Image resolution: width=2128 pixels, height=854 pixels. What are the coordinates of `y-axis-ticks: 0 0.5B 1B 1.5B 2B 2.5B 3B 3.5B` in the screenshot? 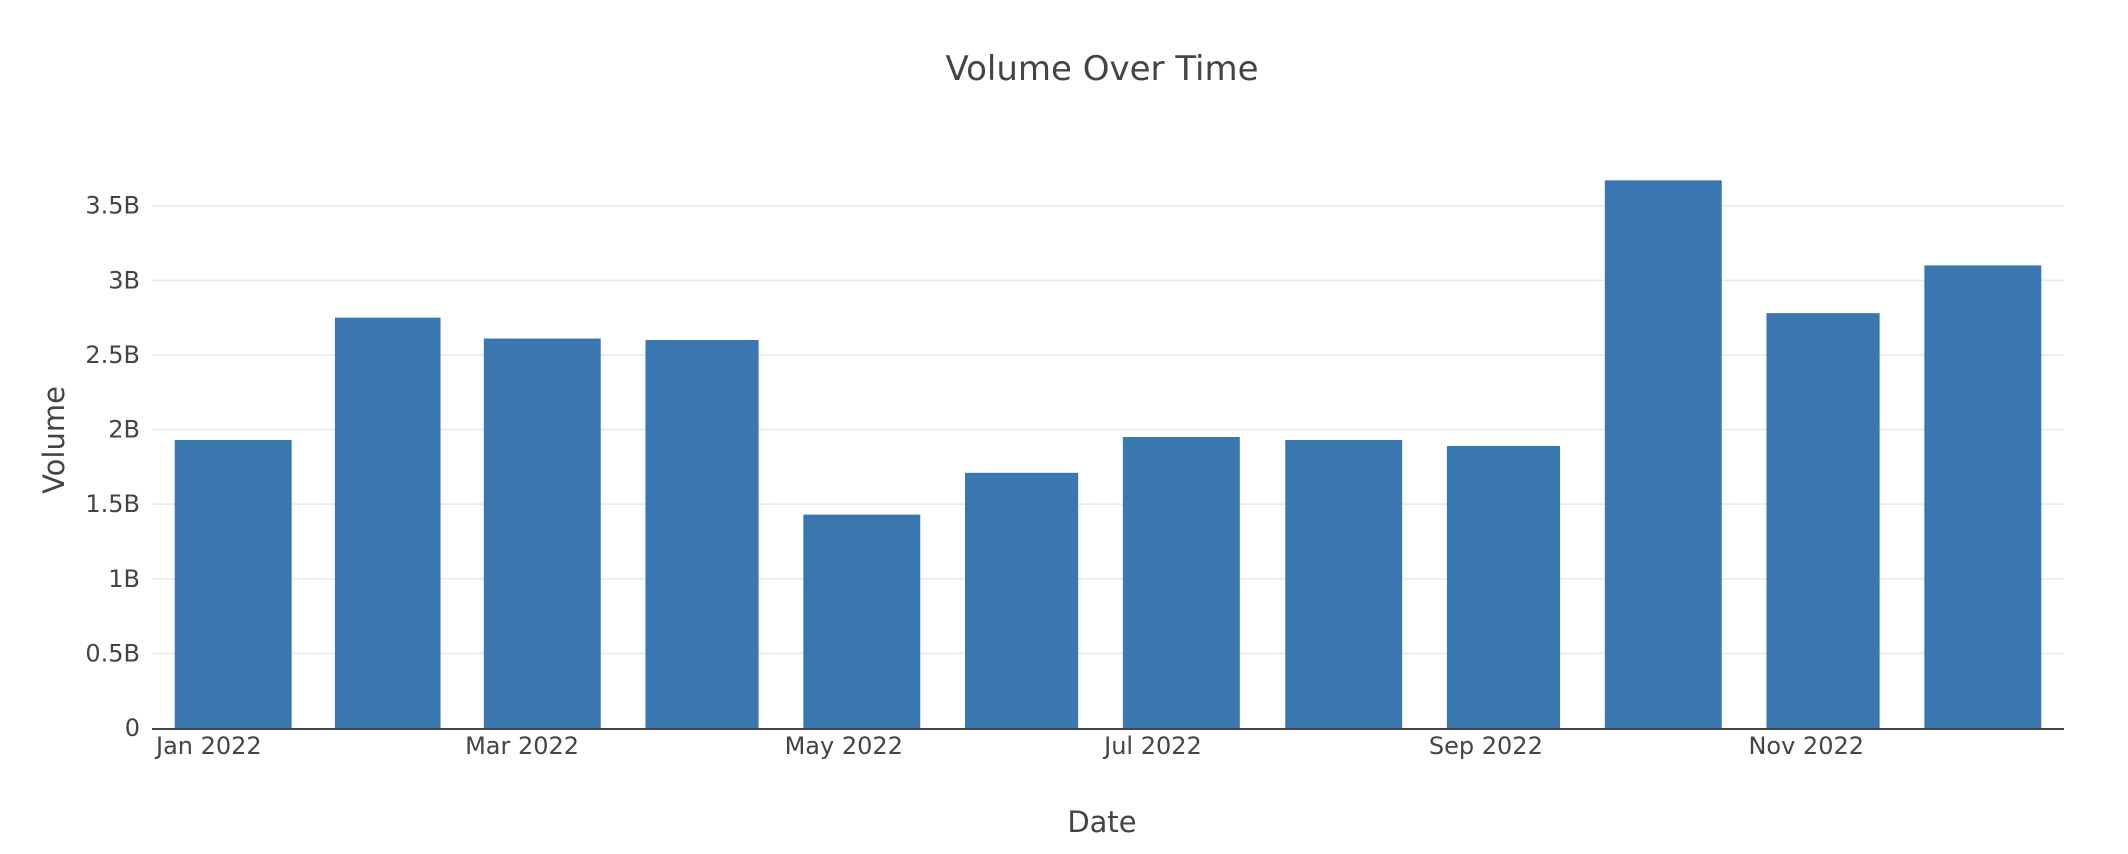 It's located at (112, 467).